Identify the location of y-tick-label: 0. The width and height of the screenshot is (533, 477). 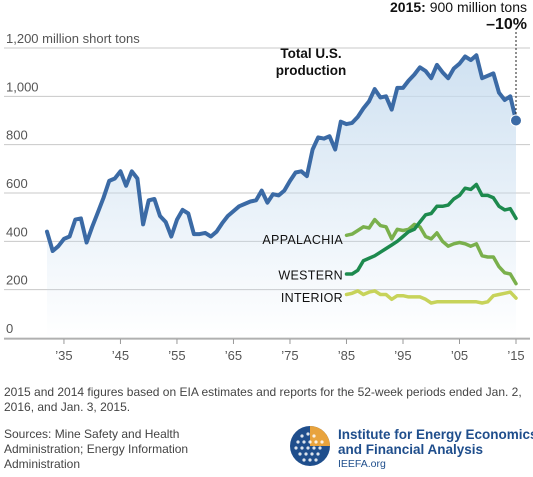
(9, 328).